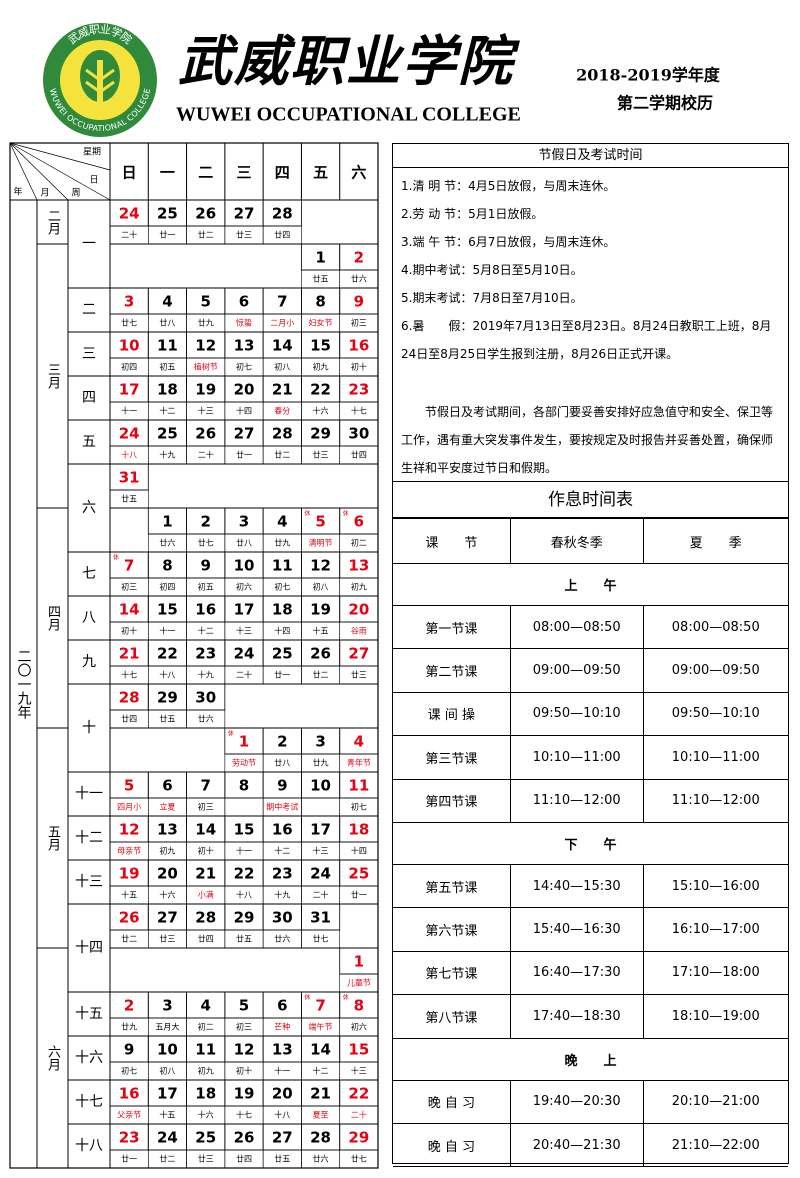  Describe the element at coordinates (206, 675) in the screenshot. I see `lunar-date: 十九` at that location.